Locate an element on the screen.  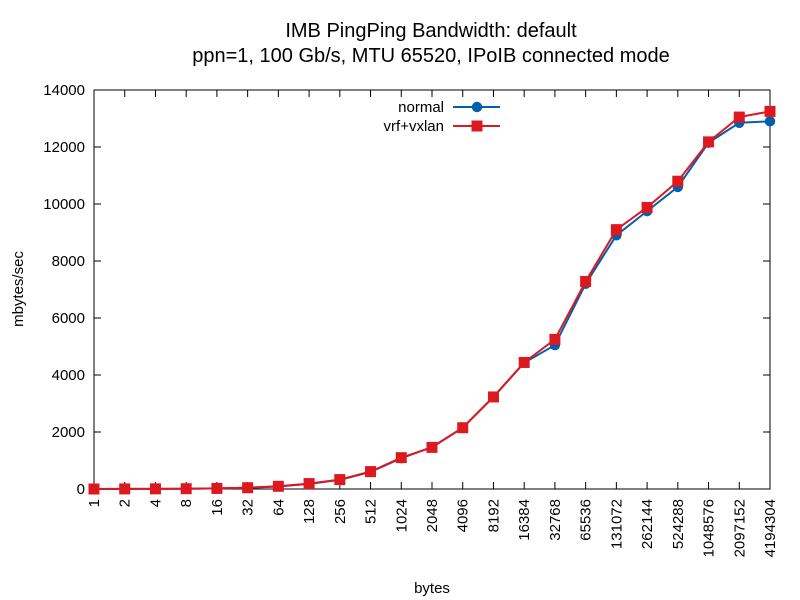
x-tick-label: 256 is located at coordinates (340, 511).